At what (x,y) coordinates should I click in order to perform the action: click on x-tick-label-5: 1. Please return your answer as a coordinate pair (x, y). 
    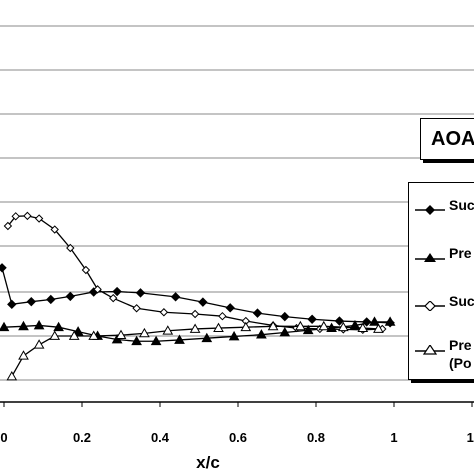
    Looking at the image, I should click on (393, 437).